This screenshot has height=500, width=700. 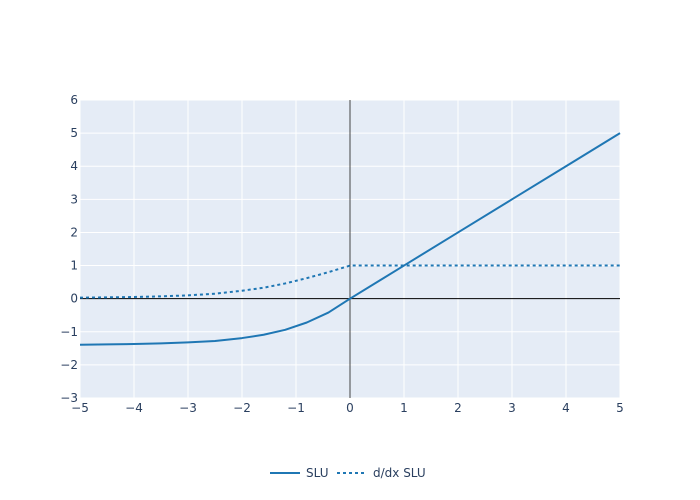 What do you see at coordinates (134, 408) in the screenshot?
I see `x-tick-label: −4` at bounding box center [134, 408].